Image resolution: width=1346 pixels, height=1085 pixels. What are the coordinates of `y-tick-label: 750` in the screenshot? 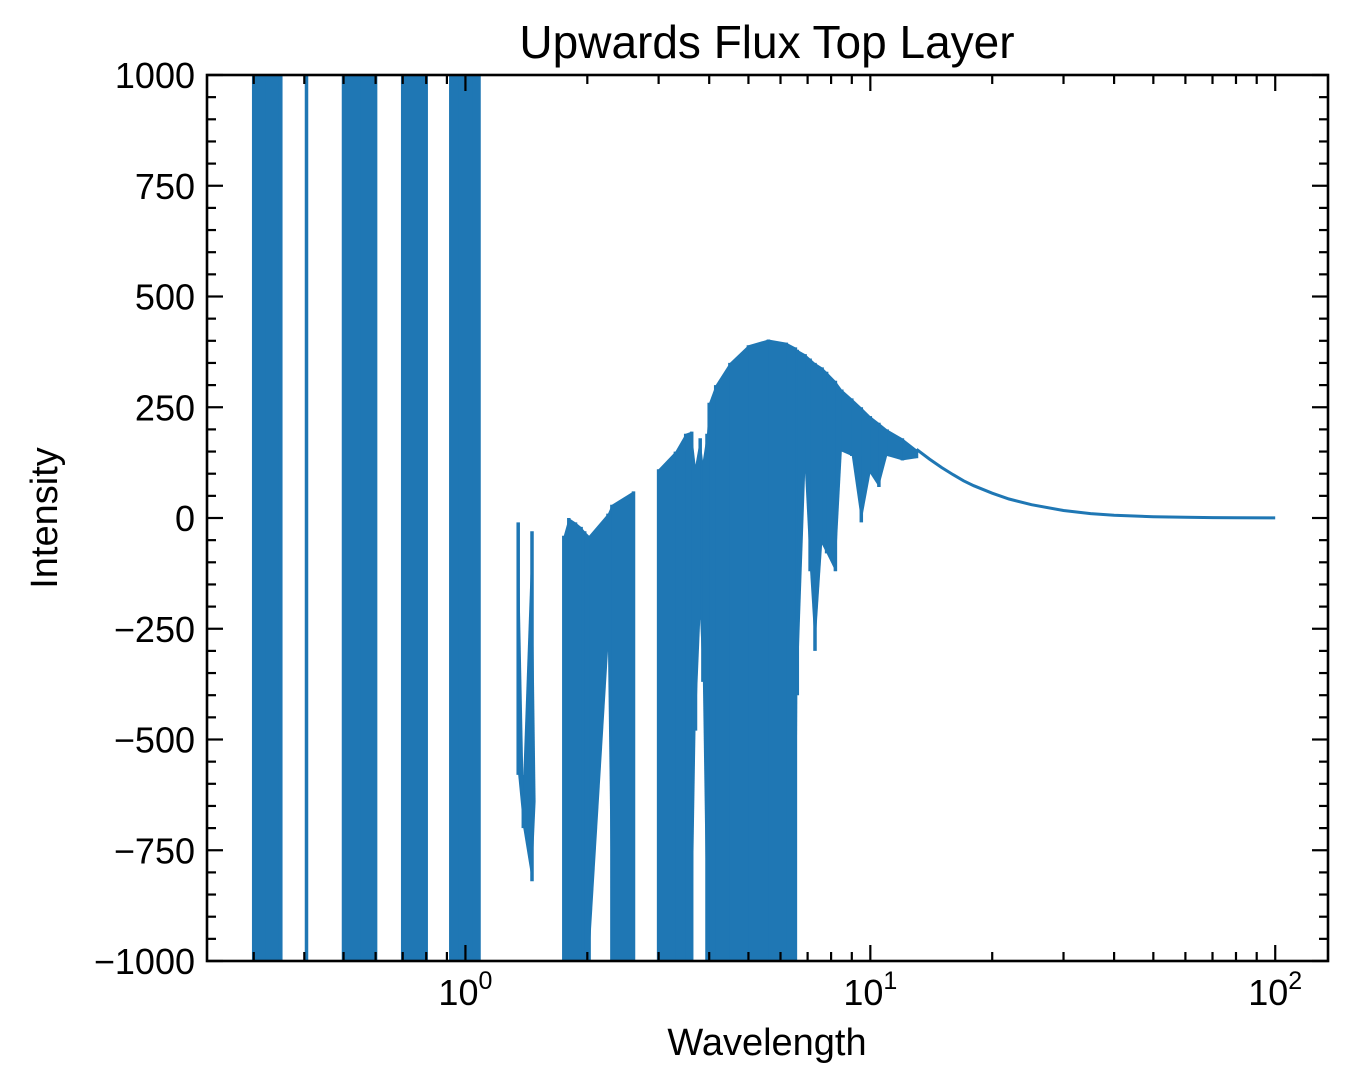 It's located at (165, 186).